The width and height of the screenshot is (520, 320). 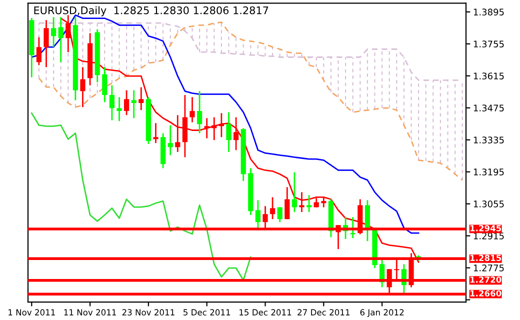 I want to click on x-tick-label: 11 Nov 2011, so click(x=90, y=312).